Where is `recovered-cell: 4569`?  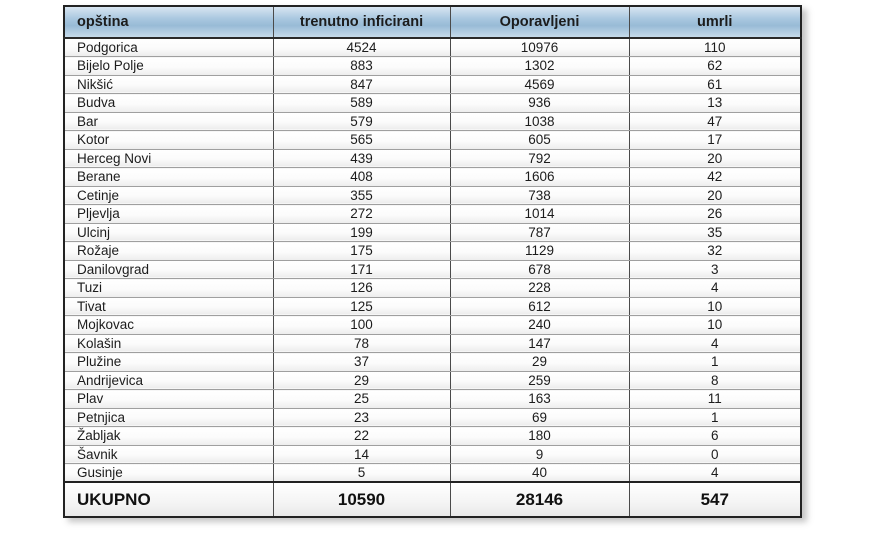 recovered-cell: 4569 is located at coordinates (539, 84).